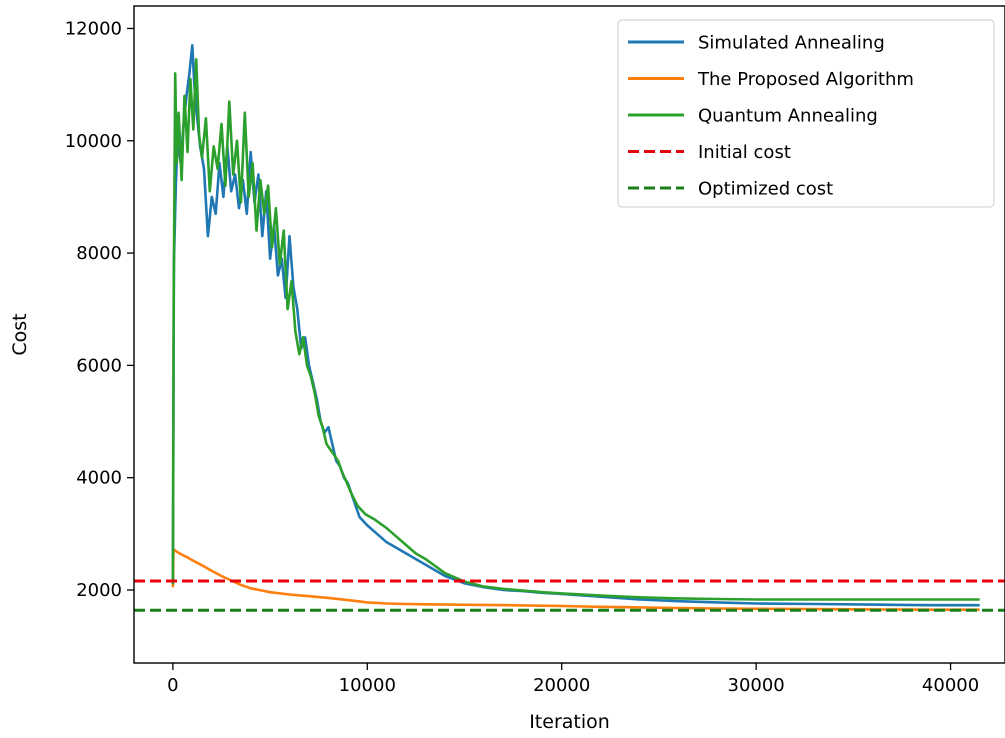 Image resolution: width=1005 pixels, height=738 pixels. I want to click on legend-label: Initial cost, so click(744, 152).